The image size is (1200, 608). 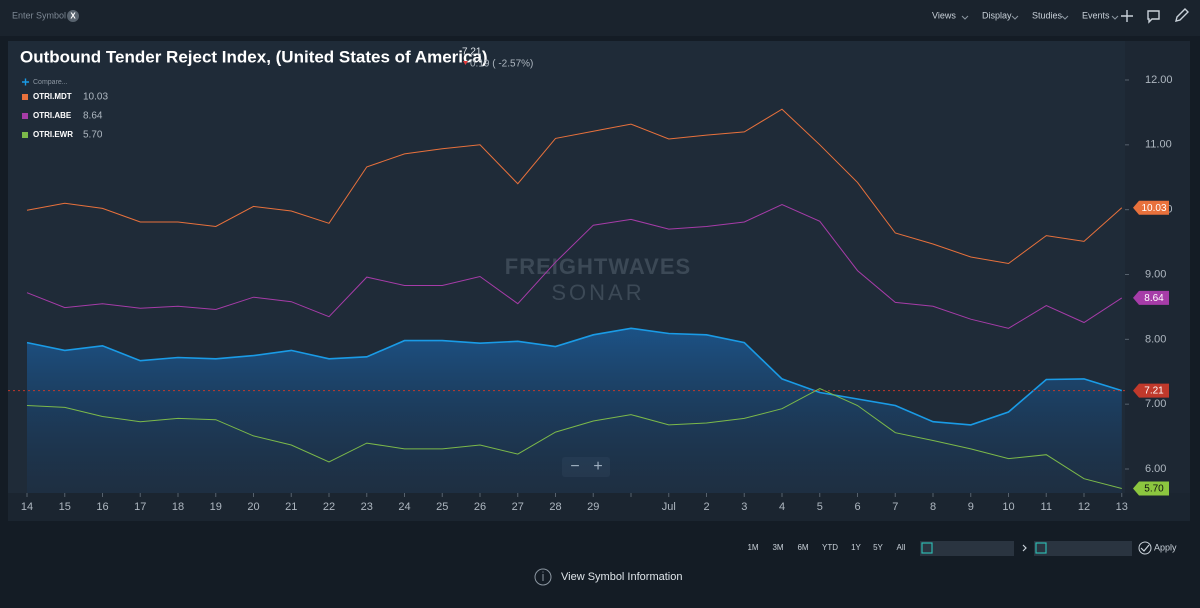 What do you see at coordinates (140, 507) in the screenshot?
I see `x-tick-label: 17` at bounding box center [140, 507].